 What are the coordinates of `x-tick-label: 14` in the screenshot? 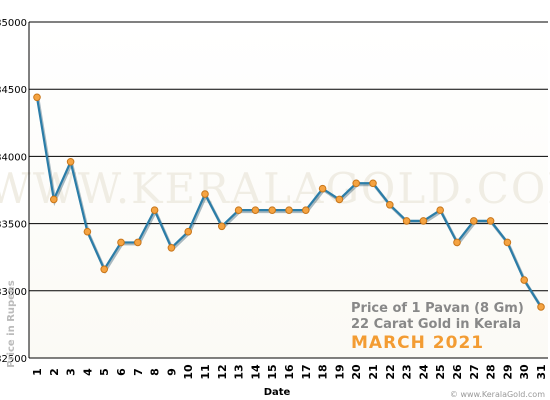 It's located at (255, 372).